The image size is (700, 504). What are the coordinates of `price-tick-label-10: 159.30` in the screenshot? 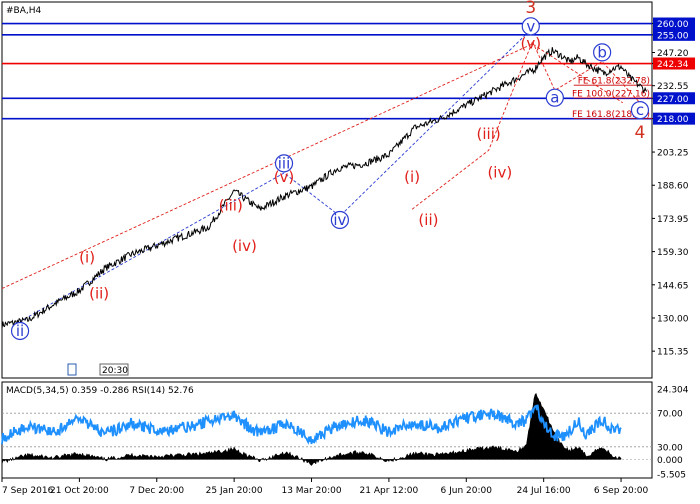 It's located at (673, 253).